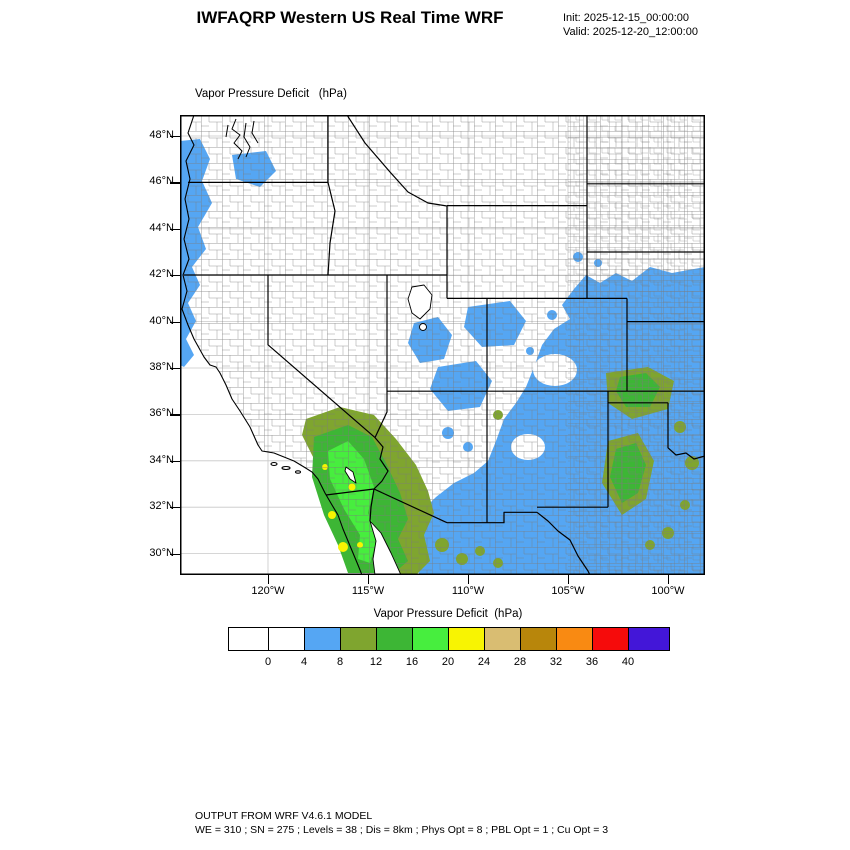 The height and width of the screenshot is (850, 850). Describe the element at coordinates (376, 662) in the screenshot. I see `colorbar-tick-label: 12` at that location.